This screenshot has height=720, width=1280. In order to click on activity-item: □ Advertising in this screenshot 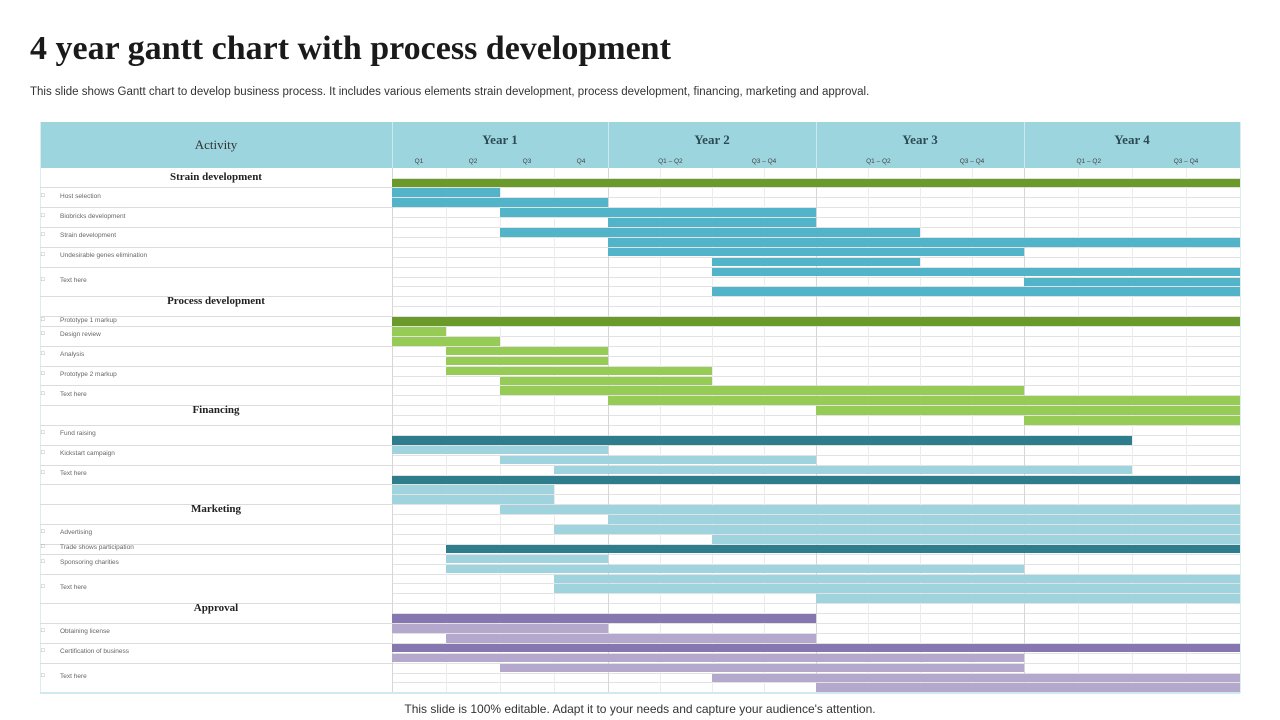, I will do `click(216, 534)`.